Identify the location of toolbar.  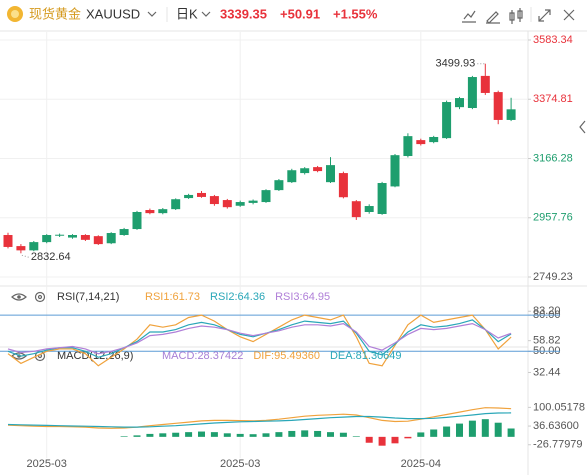
(518, 15).